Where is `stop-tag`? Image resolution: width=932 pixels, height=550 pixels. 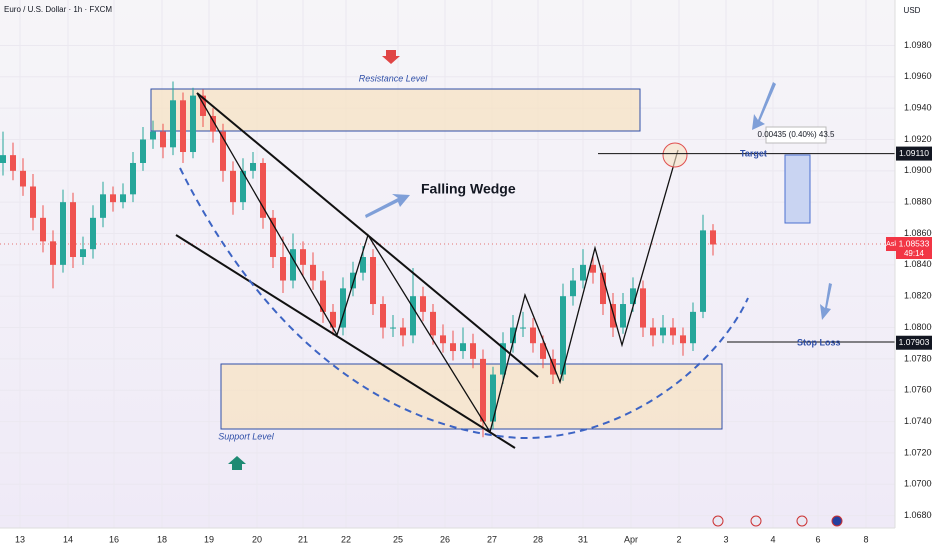
stop-tag is located at coordinates (914, 342).